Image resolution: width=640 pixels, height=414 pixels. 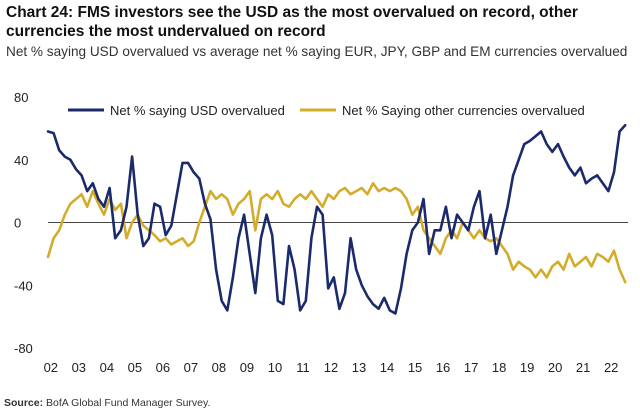 What do you see at coordinates (197, 110) in the screenshot?
I see `legend-label: Net % saying USD overvalued` at bounding box center [197, 110].